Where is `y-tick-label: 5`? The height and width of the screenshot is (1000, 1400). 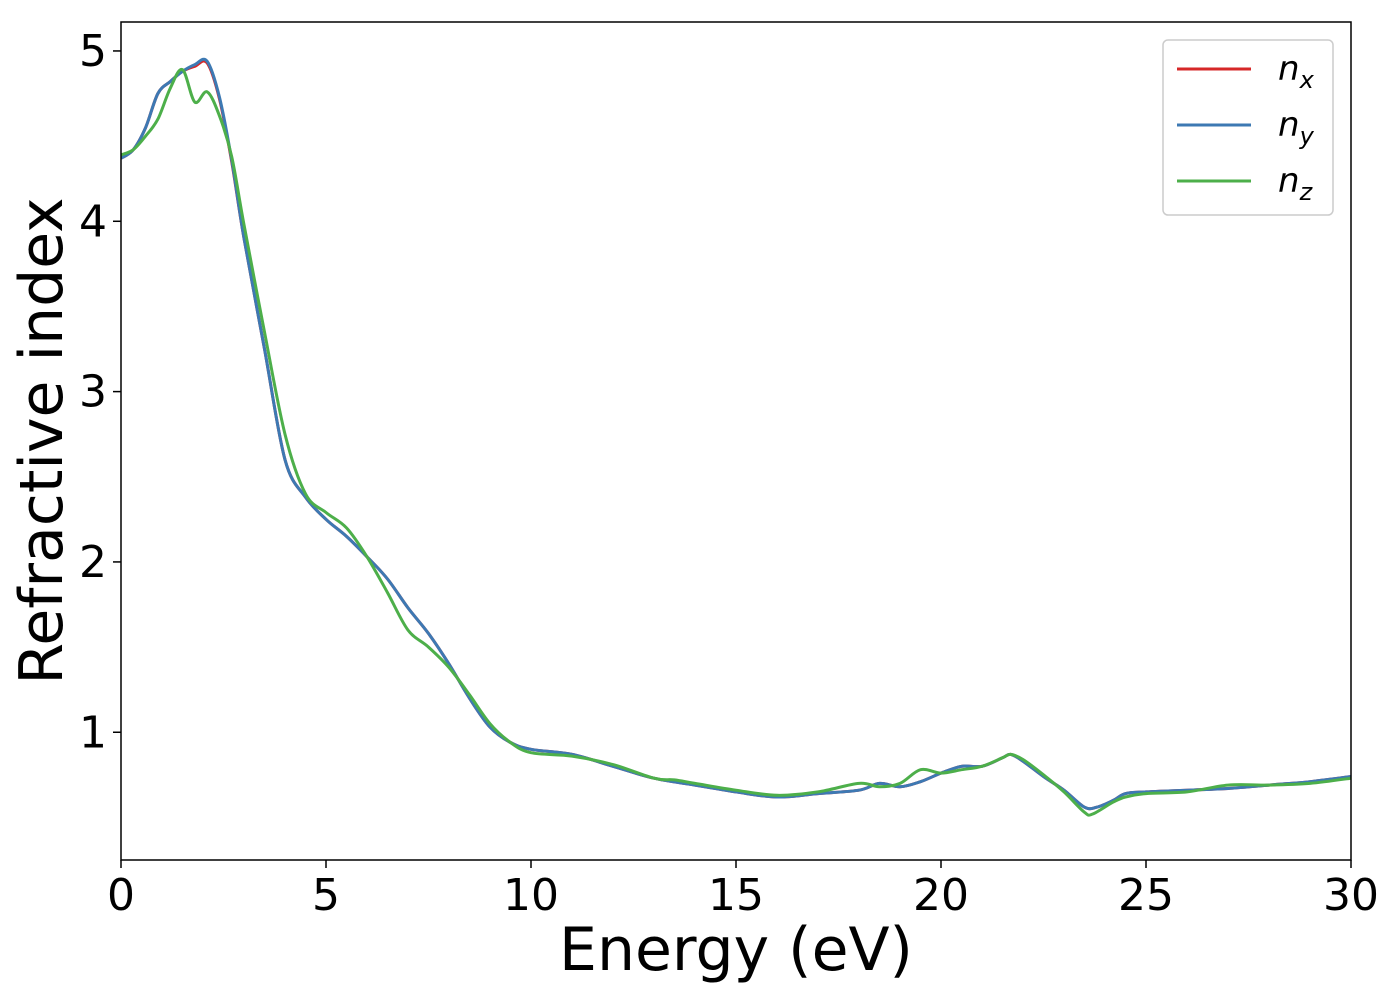
y-tick-label: 5 is located at coordinates (93, 51).